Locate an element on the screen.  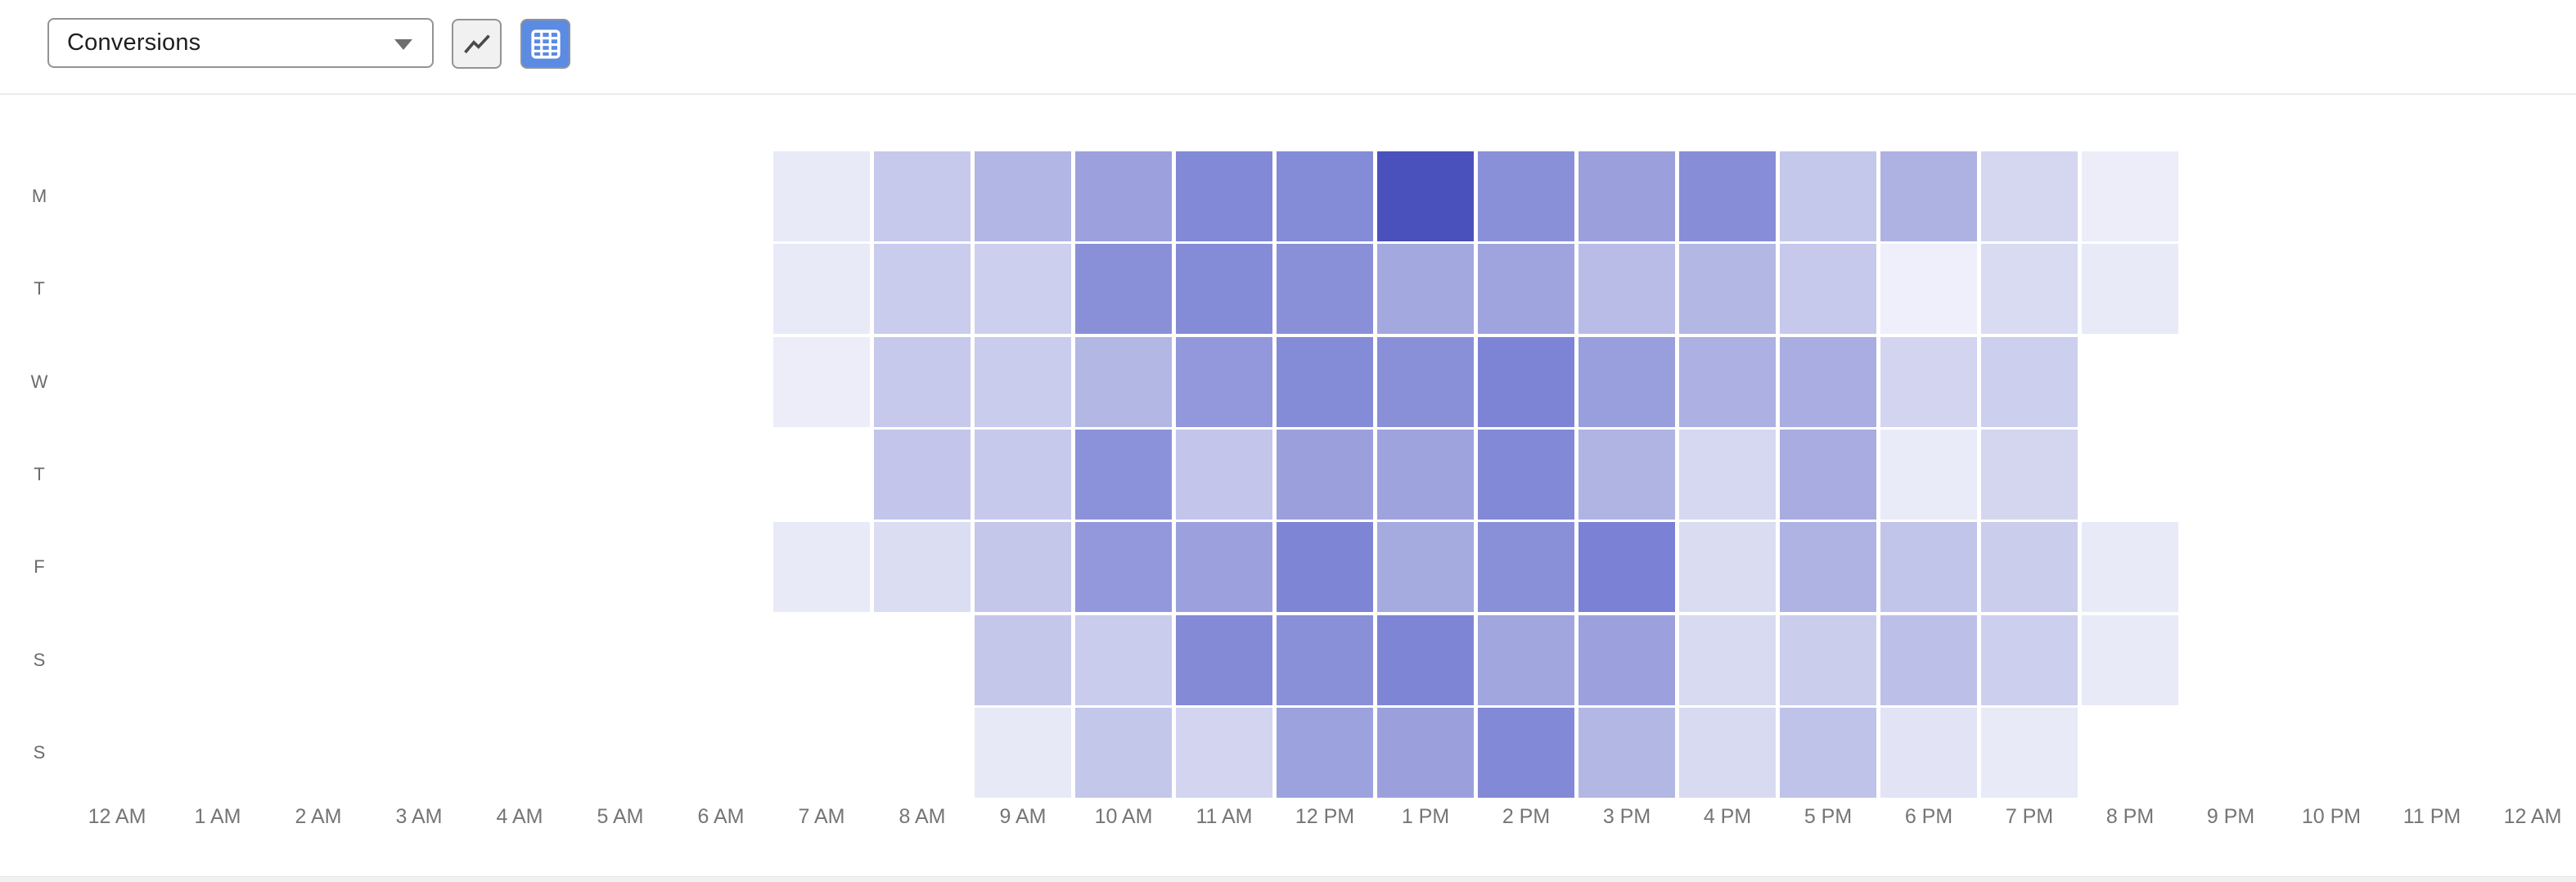
line-chart-view-button is located at coordinates (477, 44).